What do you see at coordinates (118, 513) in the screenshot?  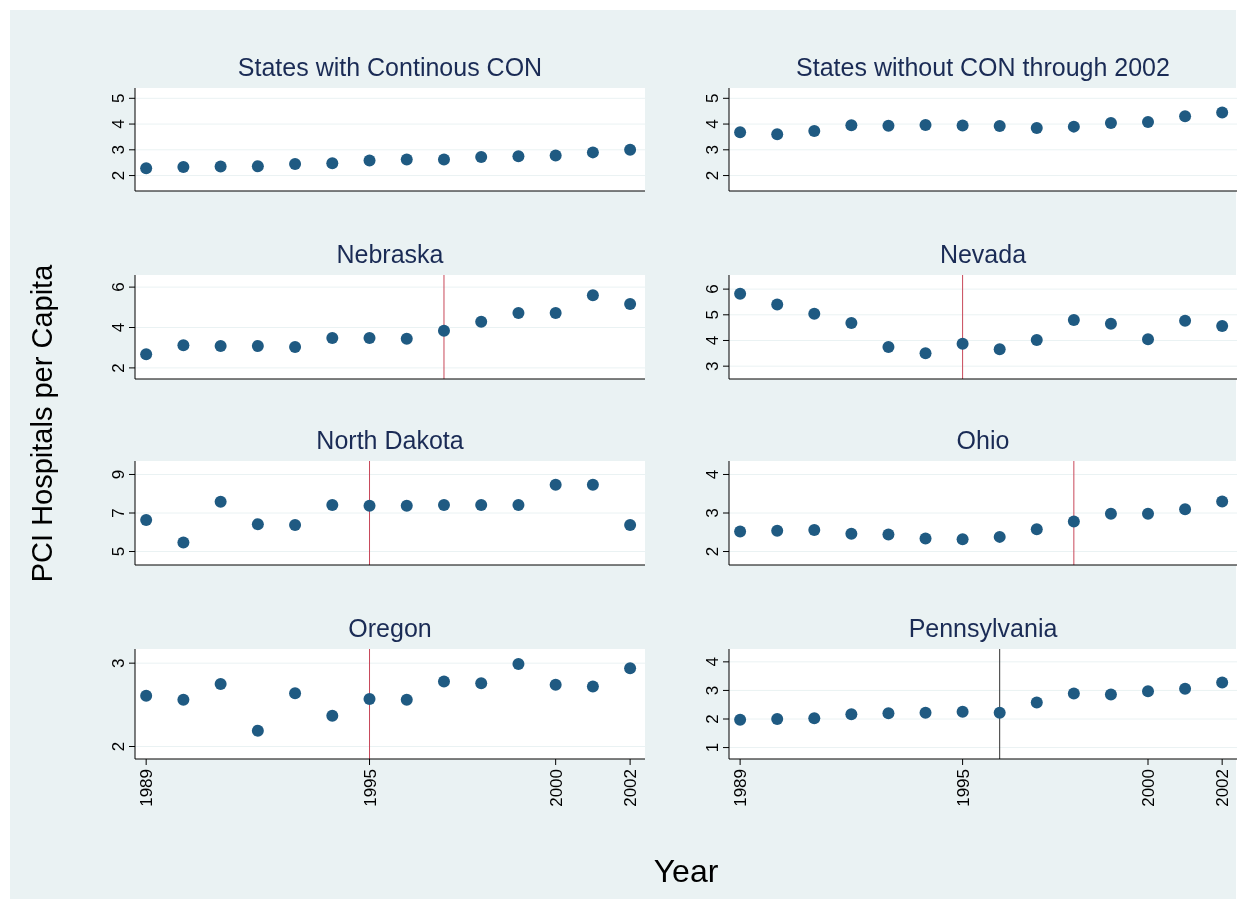 I see `y-tick-label: 7` at bounding box center [118, 513].